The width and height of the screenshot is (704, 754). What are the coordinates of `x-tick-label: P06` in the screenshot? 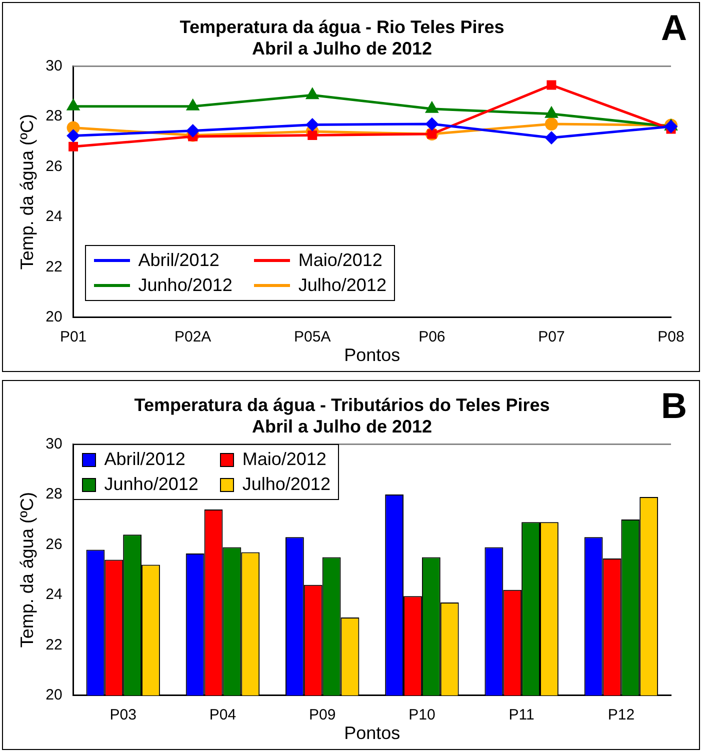 It's located at (432, 337).